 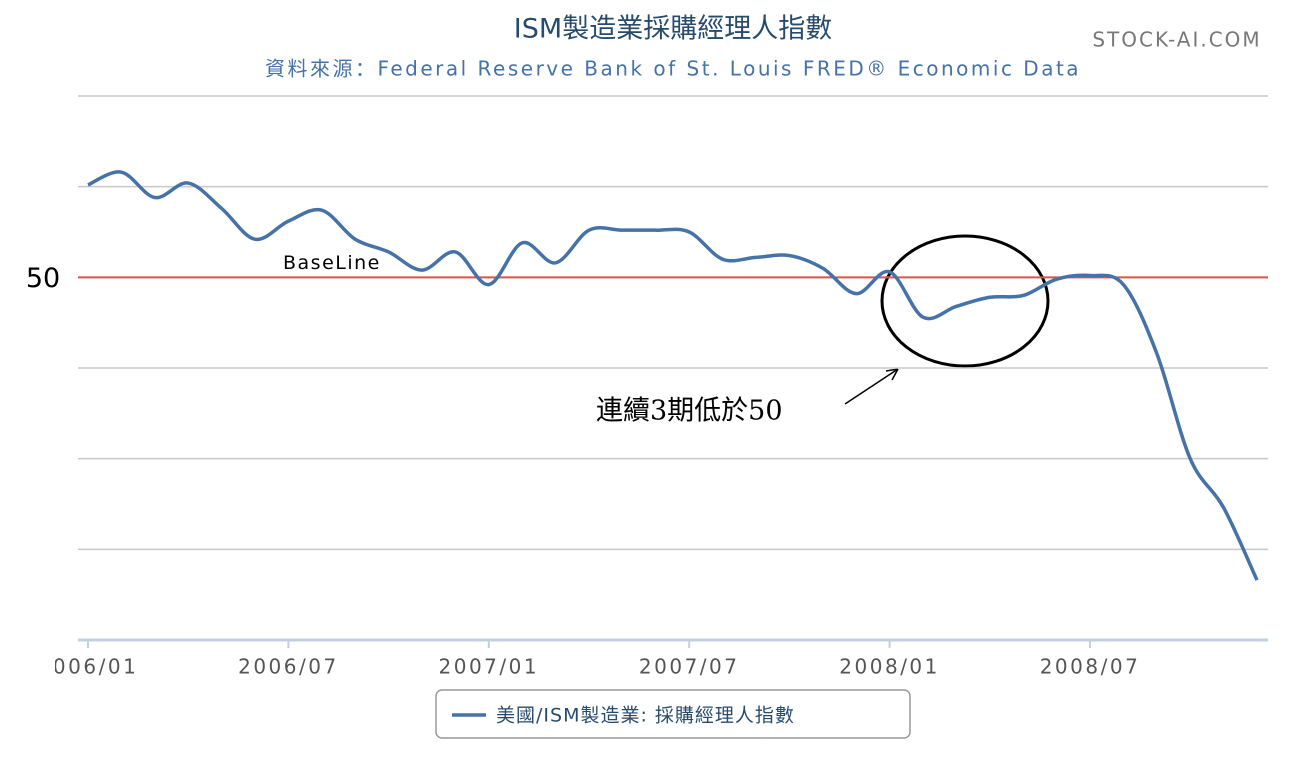 I want to click on x-tick-label: 2007/07, so click(x=689, y=667).